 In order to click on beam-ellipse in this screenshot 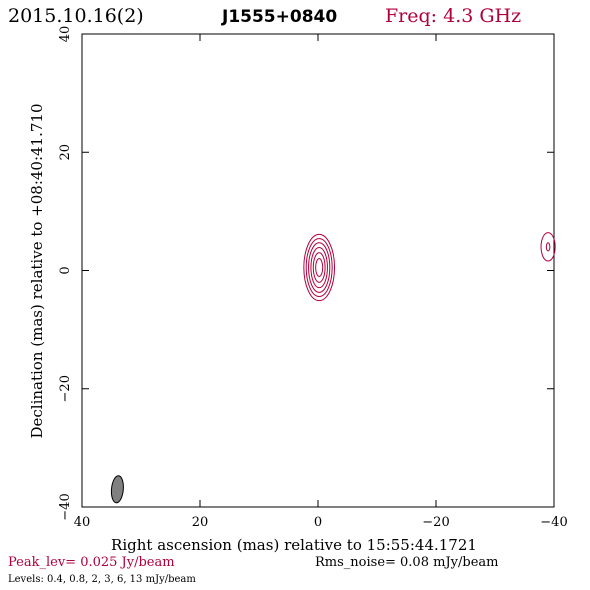, I will do `click(117, 489)`.